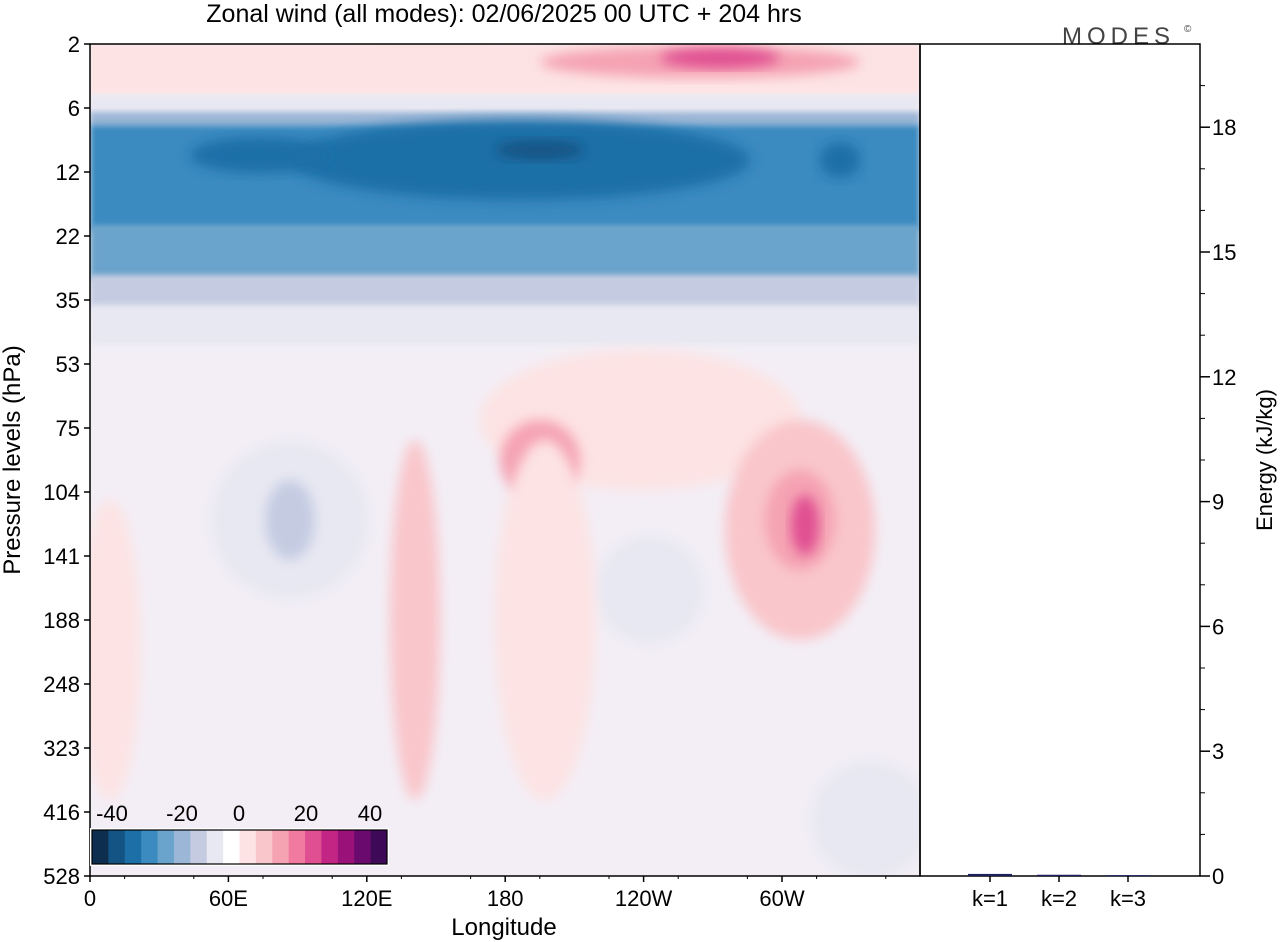 This screenshot has height=942, width=1280. Describe the element at coordinates (545, 620) in the screenshot. I see `heatmap-cell-pink-column2` at that location.